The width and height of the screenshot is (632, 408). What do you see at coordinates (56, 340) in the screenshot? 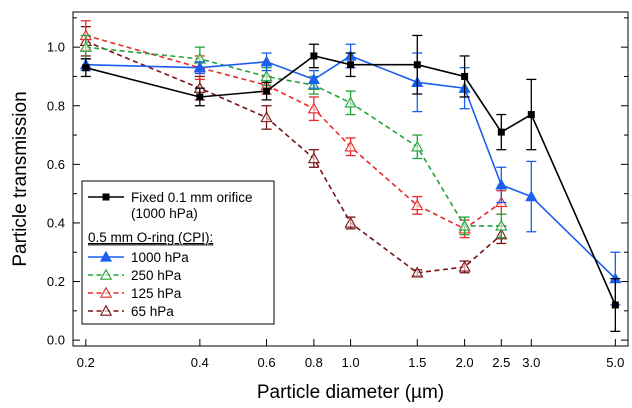
I see `y-tick-label: 0.0` at bounding box center [56, 340].